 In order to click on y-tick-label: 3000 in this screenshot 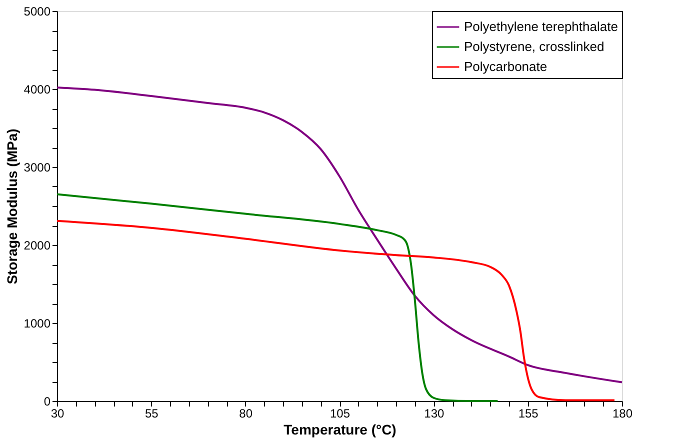, I will do `click(37, 167)`.